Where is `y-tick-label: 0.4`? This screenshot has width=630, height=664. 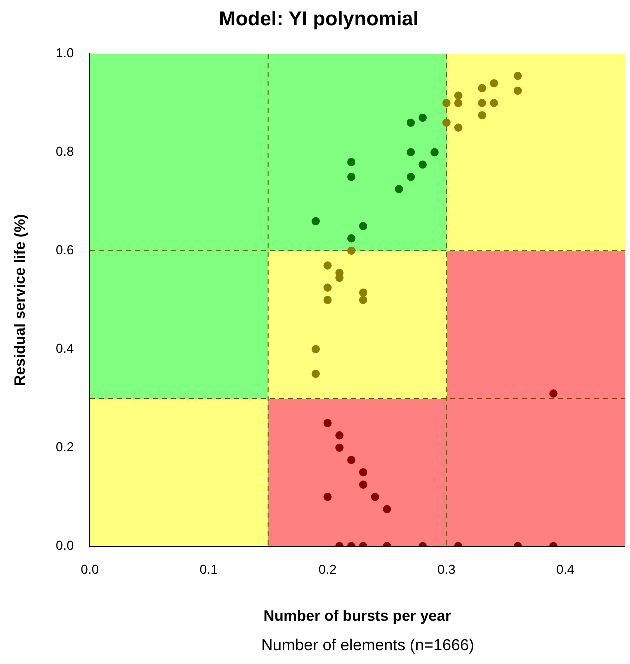
y-tick-label: 0.4 is located at coordinates (65, 348).